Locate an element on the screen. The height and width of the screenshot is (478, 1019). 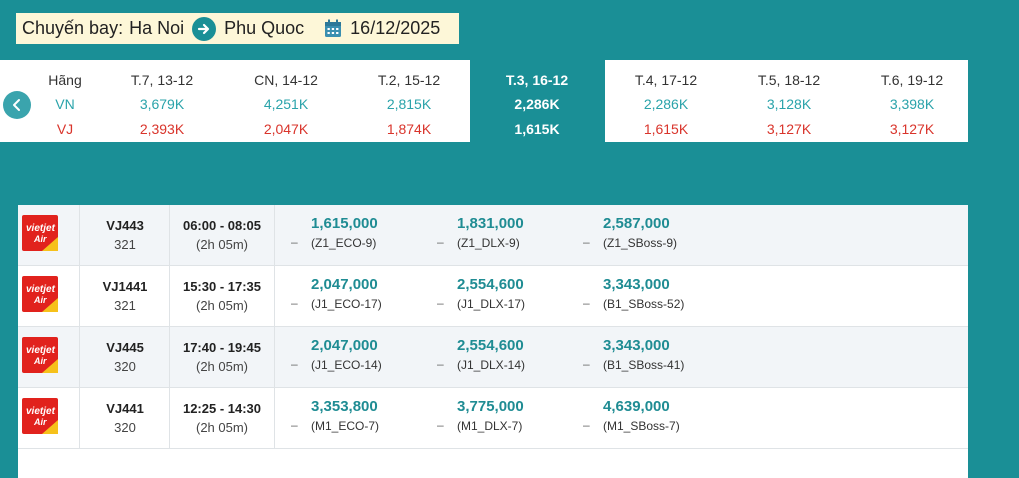
vj-price: 2,393K is located at coordinates (162, 129).